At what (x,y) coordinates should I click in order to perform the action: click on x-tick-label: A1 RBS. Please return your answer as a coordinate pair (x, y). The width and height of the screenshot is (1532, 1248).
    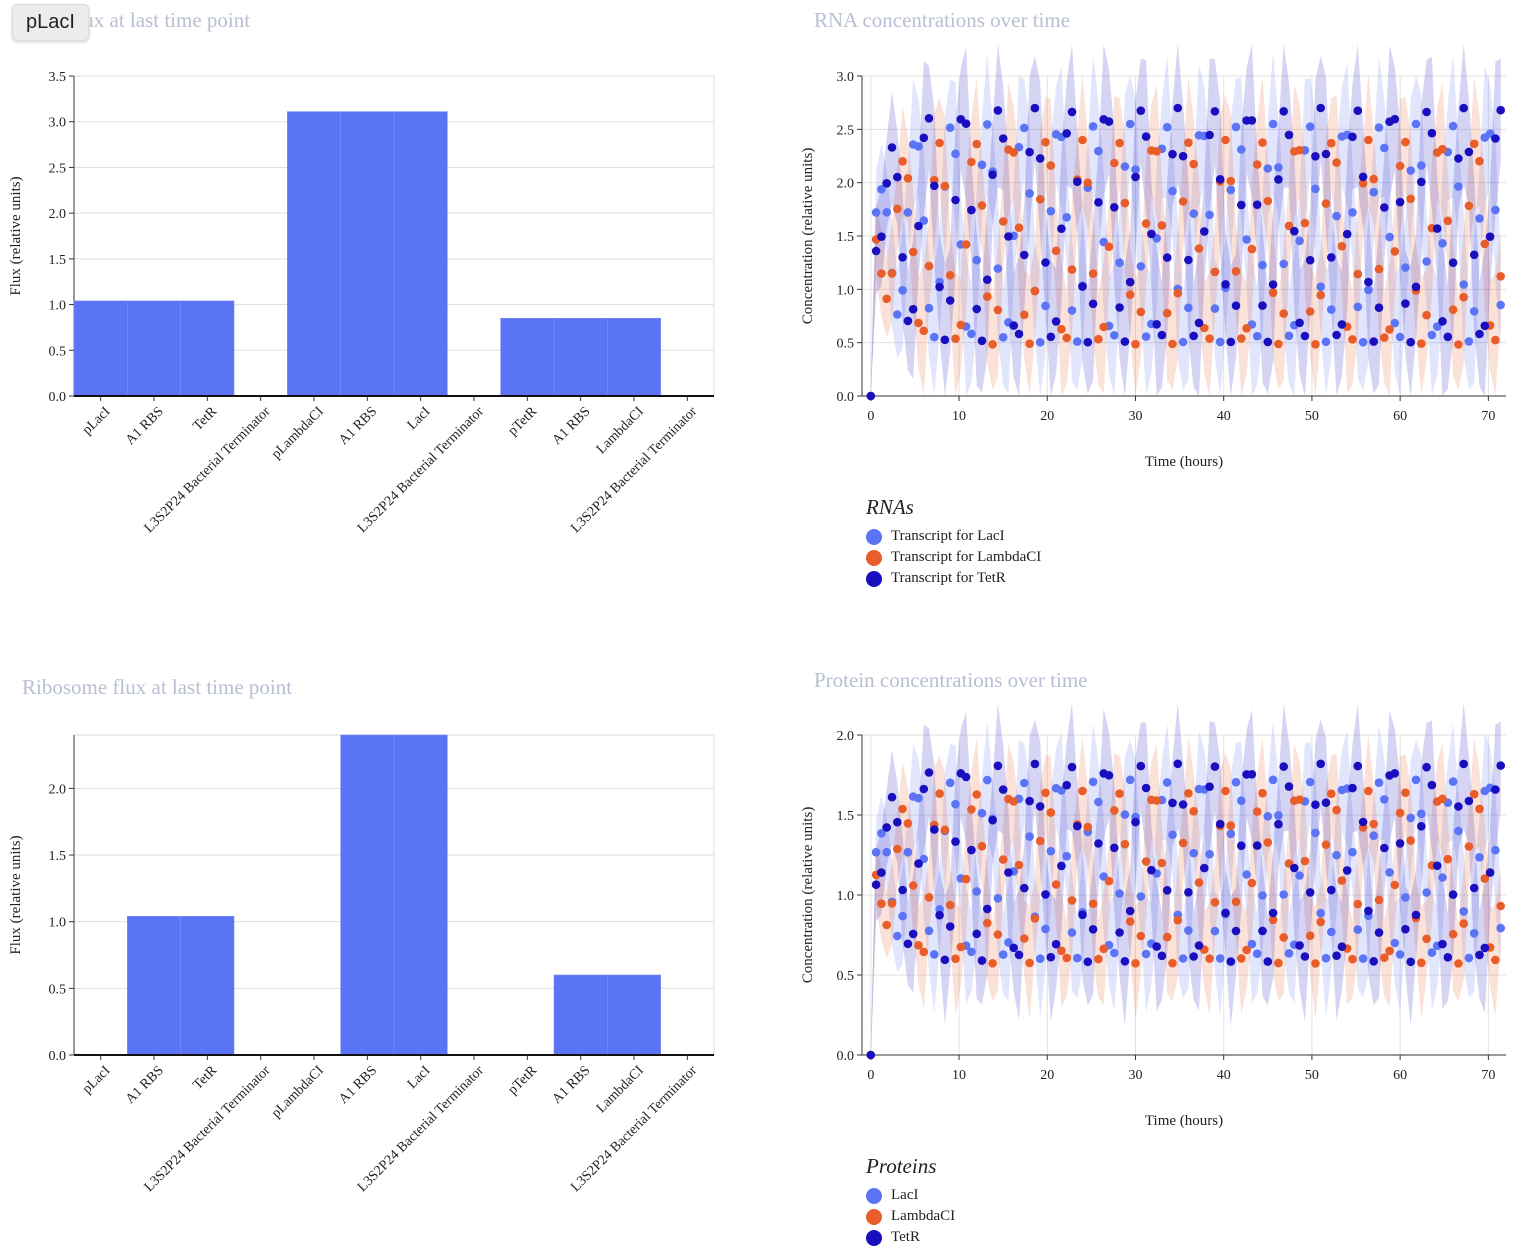
    Looking at the image, I should click on (358, 426).